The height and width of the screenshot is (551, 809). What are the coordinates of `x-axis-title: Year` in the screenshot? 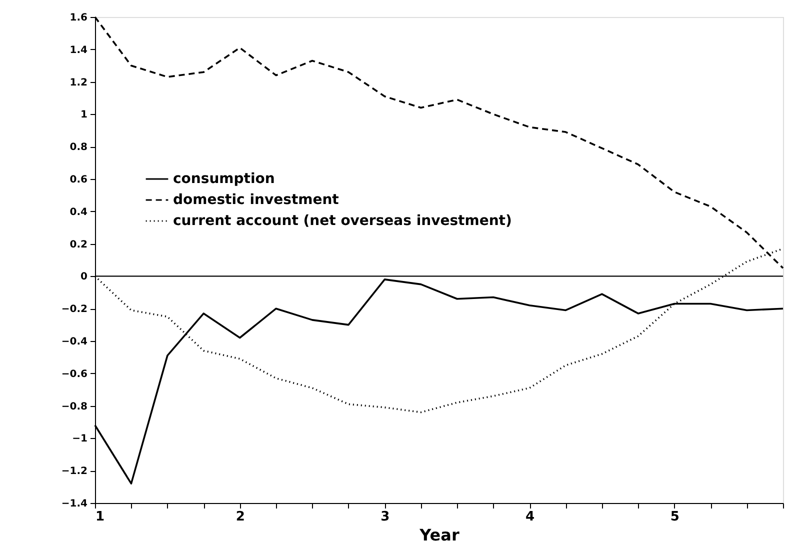 It's located at (439, 535).